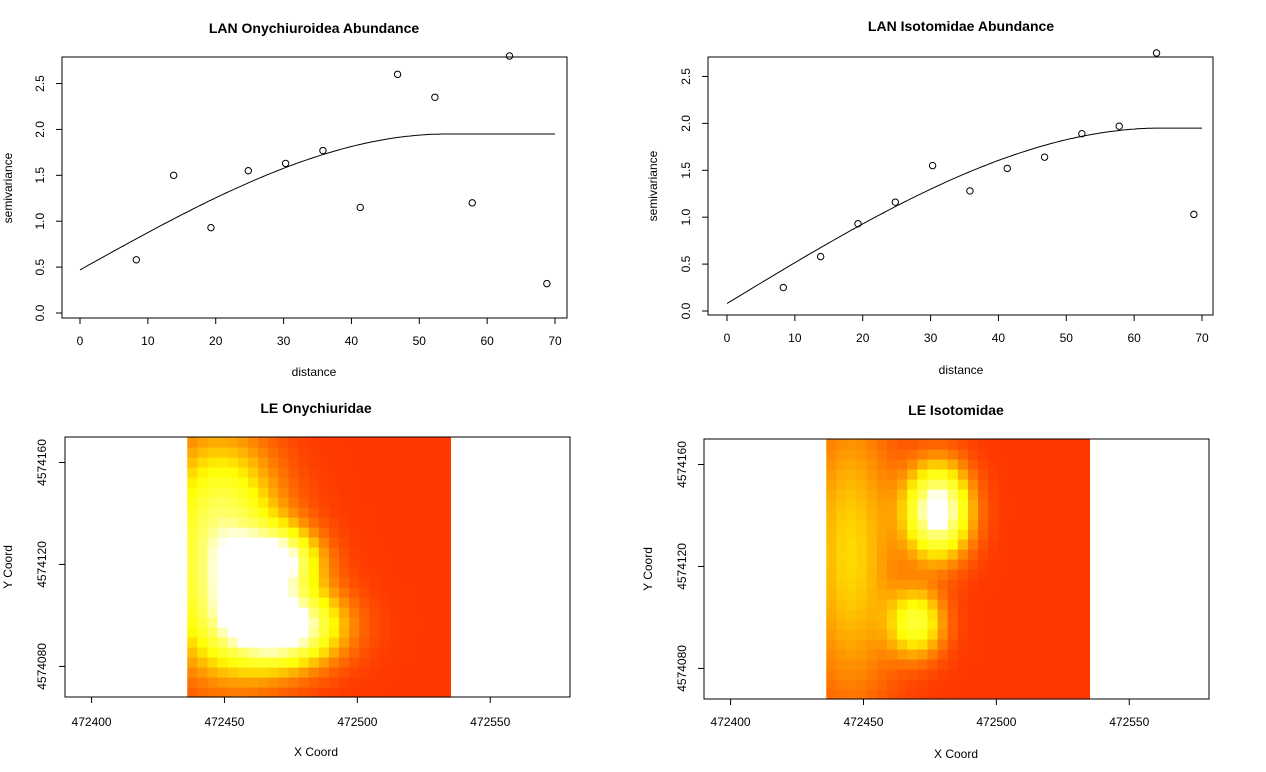  I want to click on fitted-variogram-line, so click(964, 215).